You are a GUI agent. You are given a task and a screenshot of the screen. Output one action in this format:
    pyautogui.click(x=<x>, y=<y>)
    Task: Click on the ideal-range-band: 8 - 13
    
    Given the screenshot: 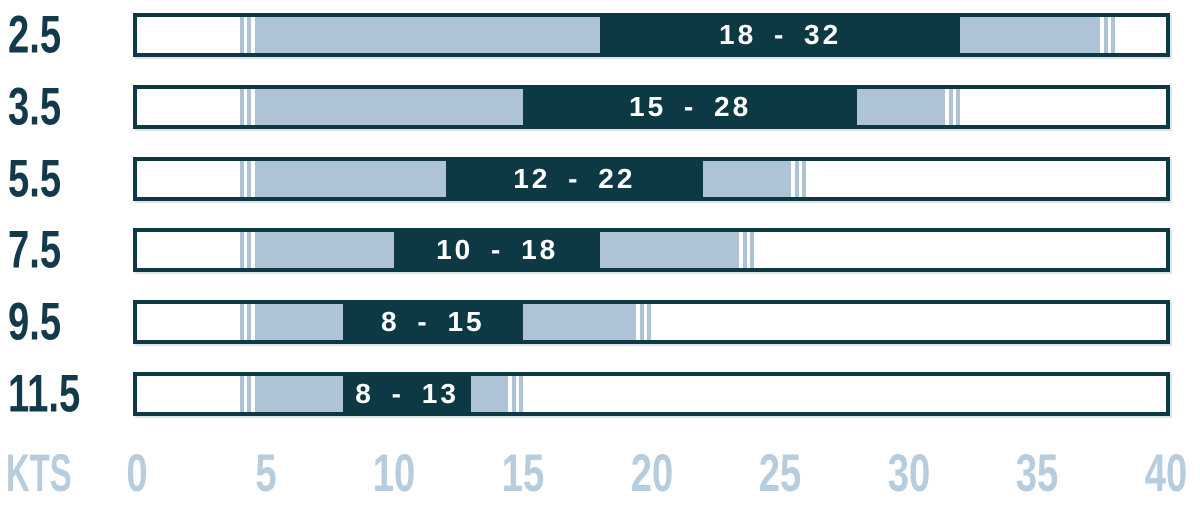 What is the action you would take?
    pyautogui.click(x=407, y=394)
    